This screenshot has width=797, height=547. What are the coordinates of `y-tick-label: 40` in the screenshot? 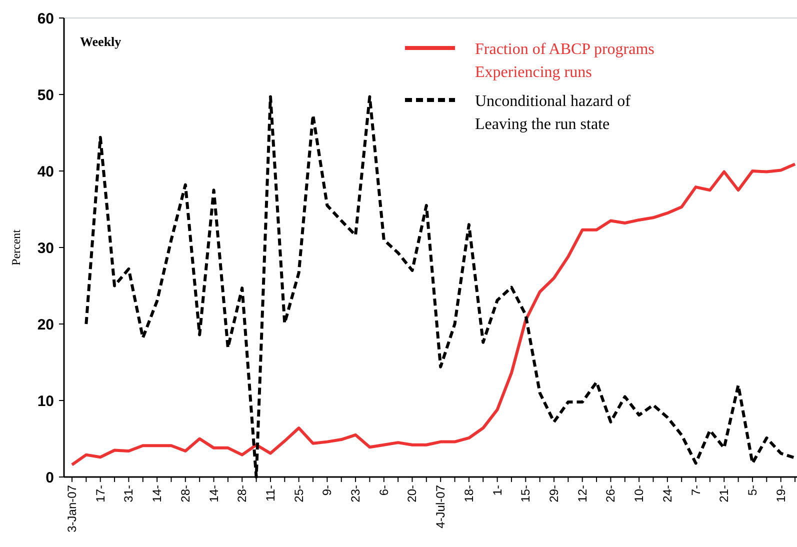 It's located at (45, 171).